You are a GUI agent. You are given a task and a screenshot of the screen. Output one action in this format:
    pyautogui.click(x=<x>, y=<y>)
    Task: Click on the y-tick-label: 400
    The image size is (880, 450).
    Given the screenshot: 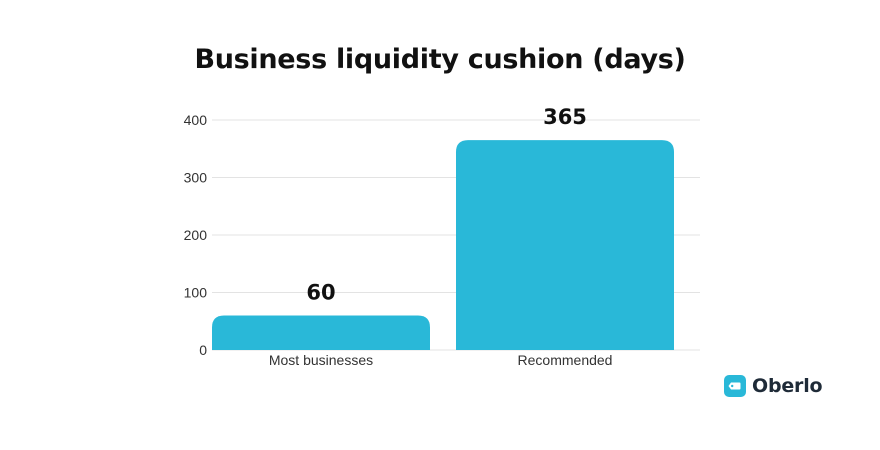 What is the action you would take?
    pyautogui.click(x=196, y=120)
    